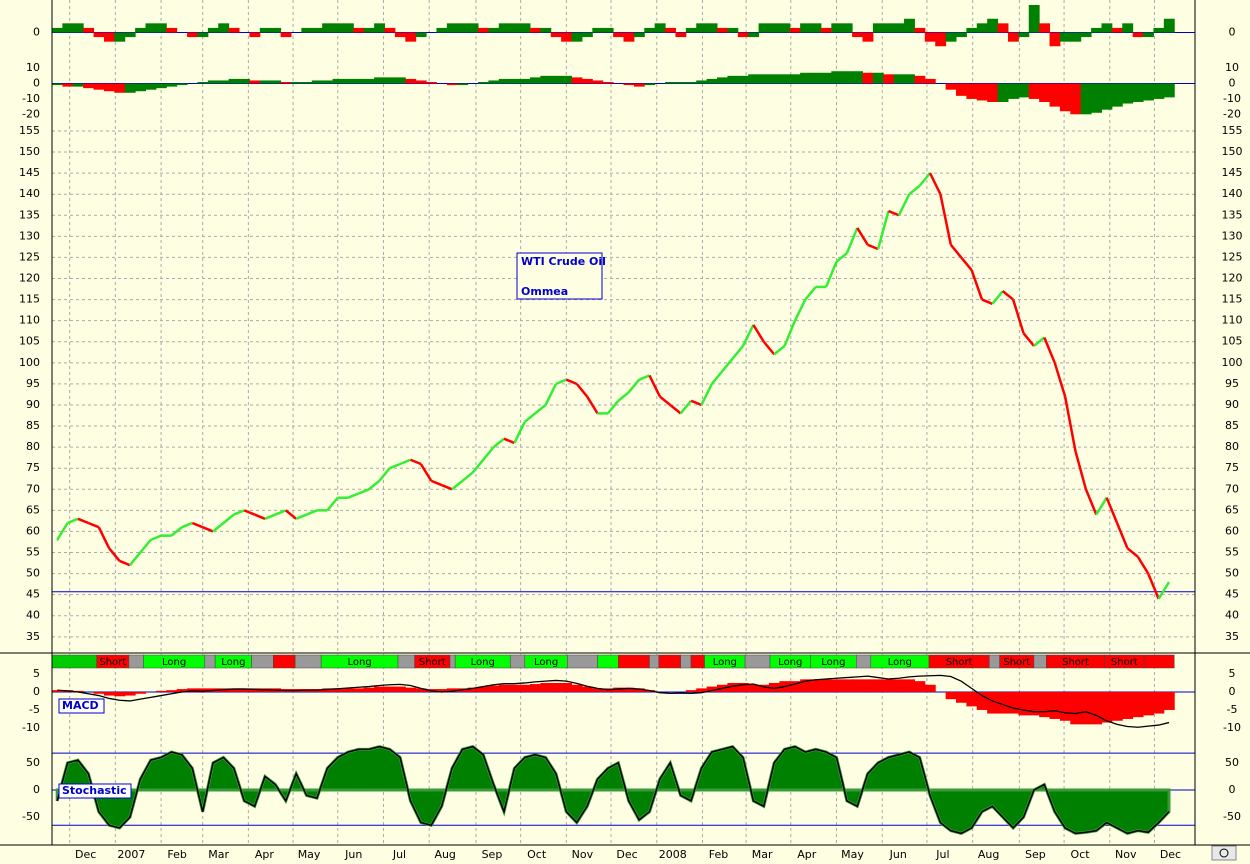 The image size is (1250, 864). I want to click on y-tick-label: 5, so click(1232, 673).